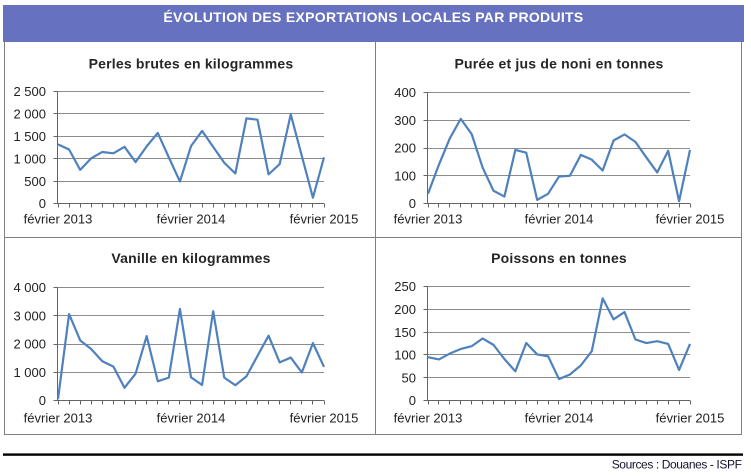 This screenshot has height=476, width=751. What do you see at coordinates (191, 64) in the screenshot?
I see `svg-text: Perles brutes en kilogrammes` at bounding box center [191, 64].